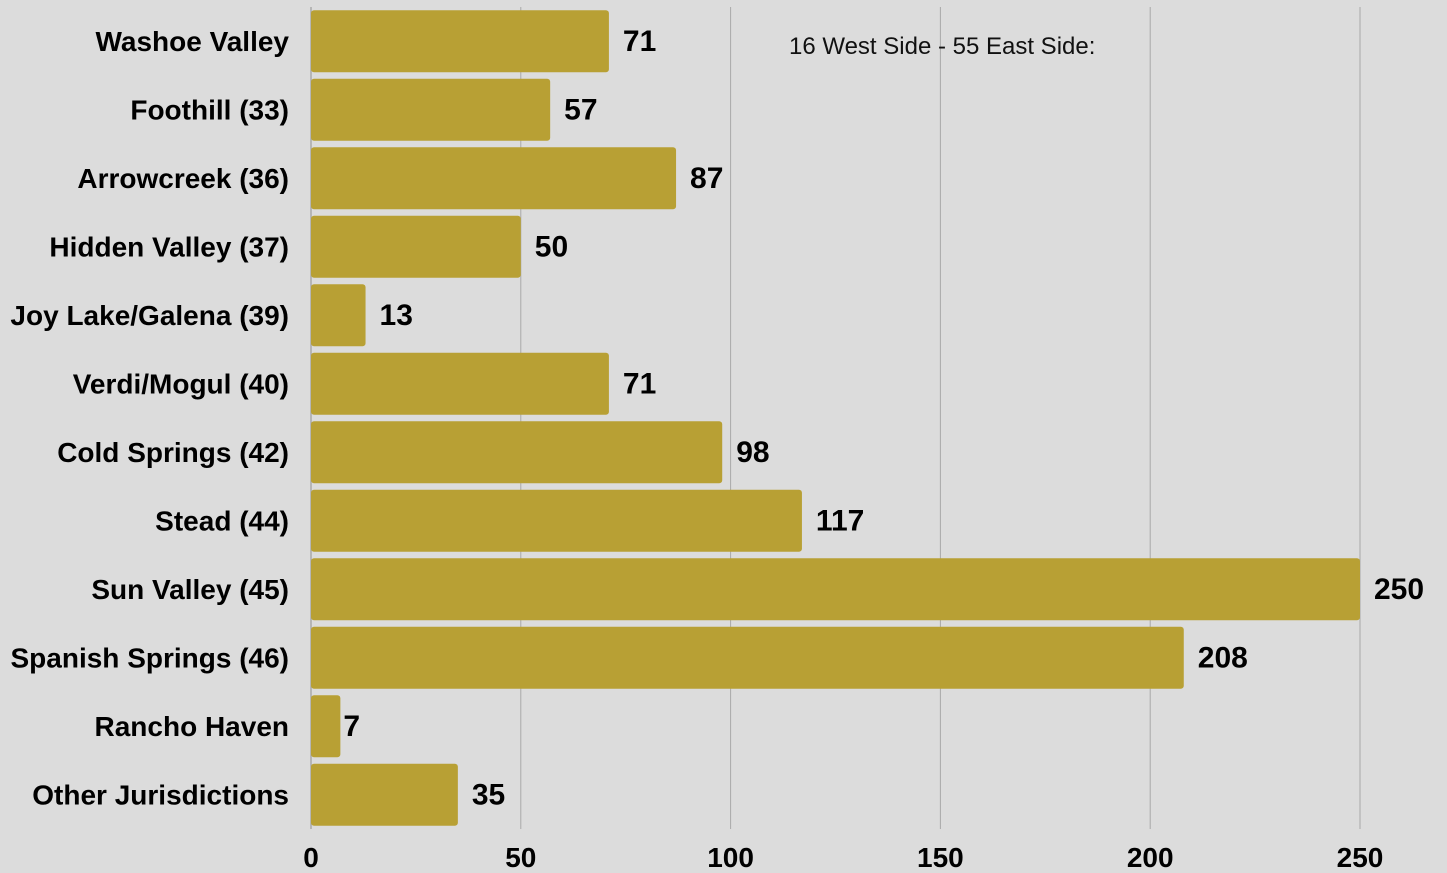  What do you see at coordinates (181, 383) in the screenshot?
I see `category-label: Verdi/Mogul (40)` at bounding box center [181, 383].